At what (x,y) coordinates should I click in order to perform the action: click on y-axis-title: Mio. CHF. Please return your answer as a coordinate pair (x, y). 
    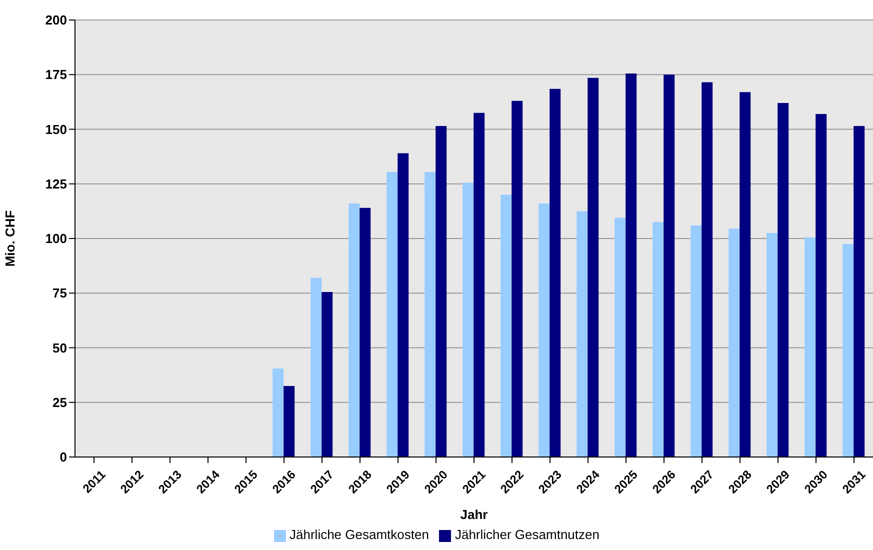
    Looking at the image, I should click on (10, 238).